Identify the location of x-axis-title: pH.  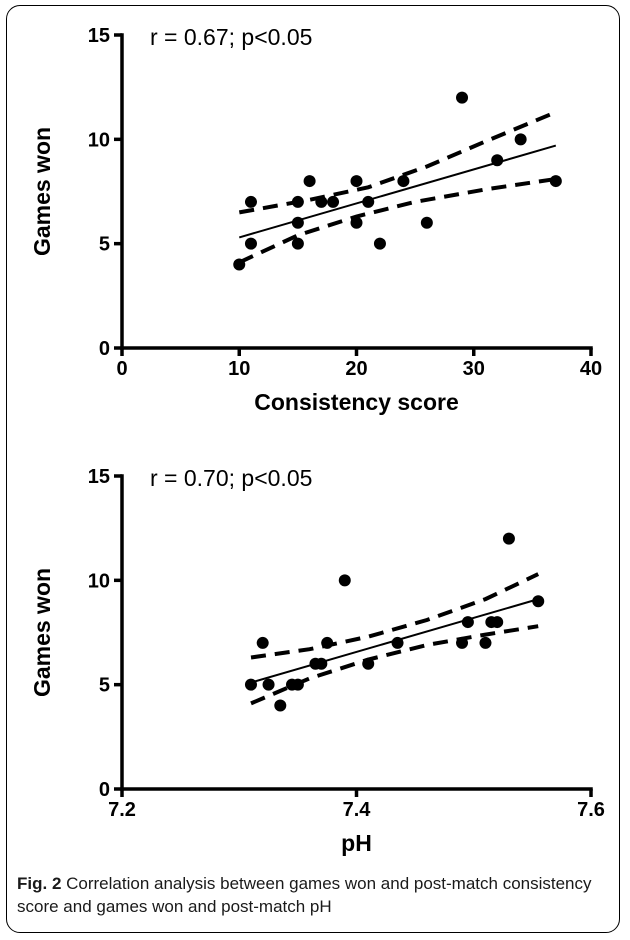
(356, 843).